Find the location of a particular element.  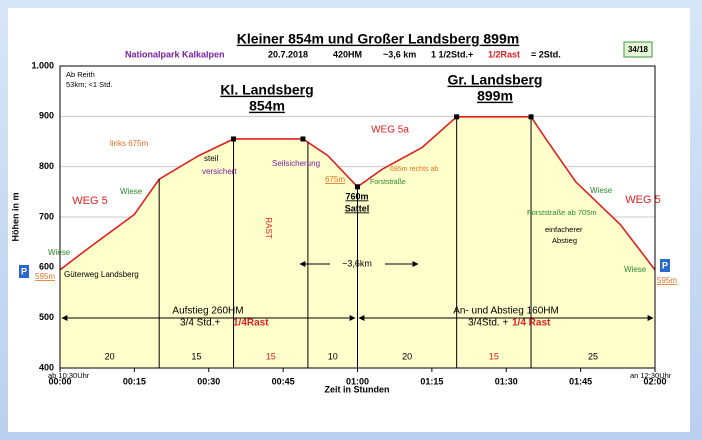

y-tick-label: 1.000 is located at coordinates (42, 65).